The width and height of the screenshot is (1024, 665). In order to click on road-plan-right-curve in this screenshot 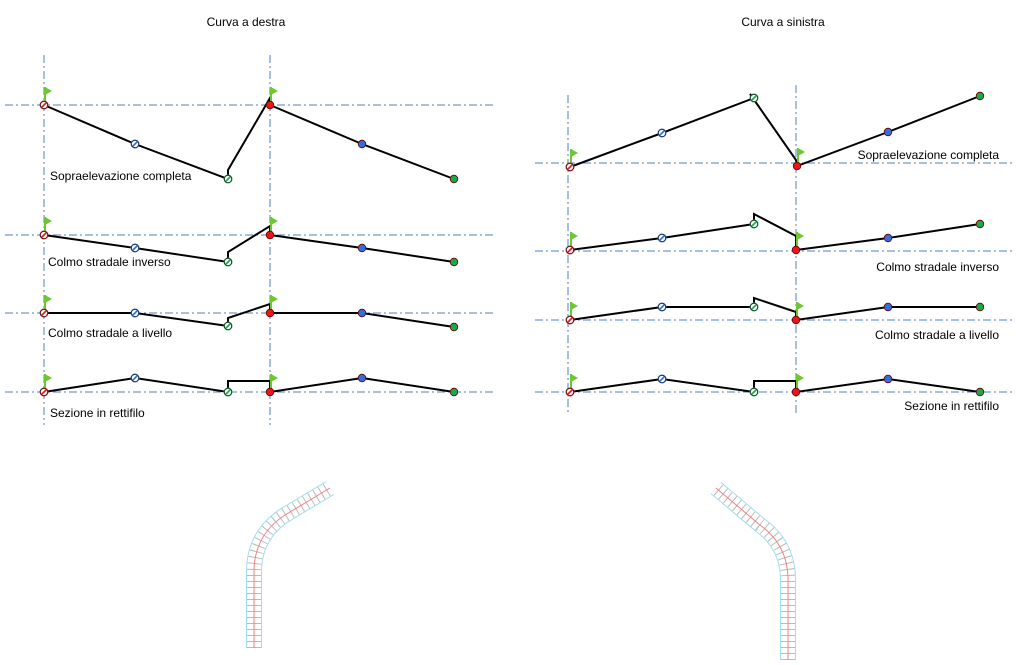, I will do `click(290, 564)`.